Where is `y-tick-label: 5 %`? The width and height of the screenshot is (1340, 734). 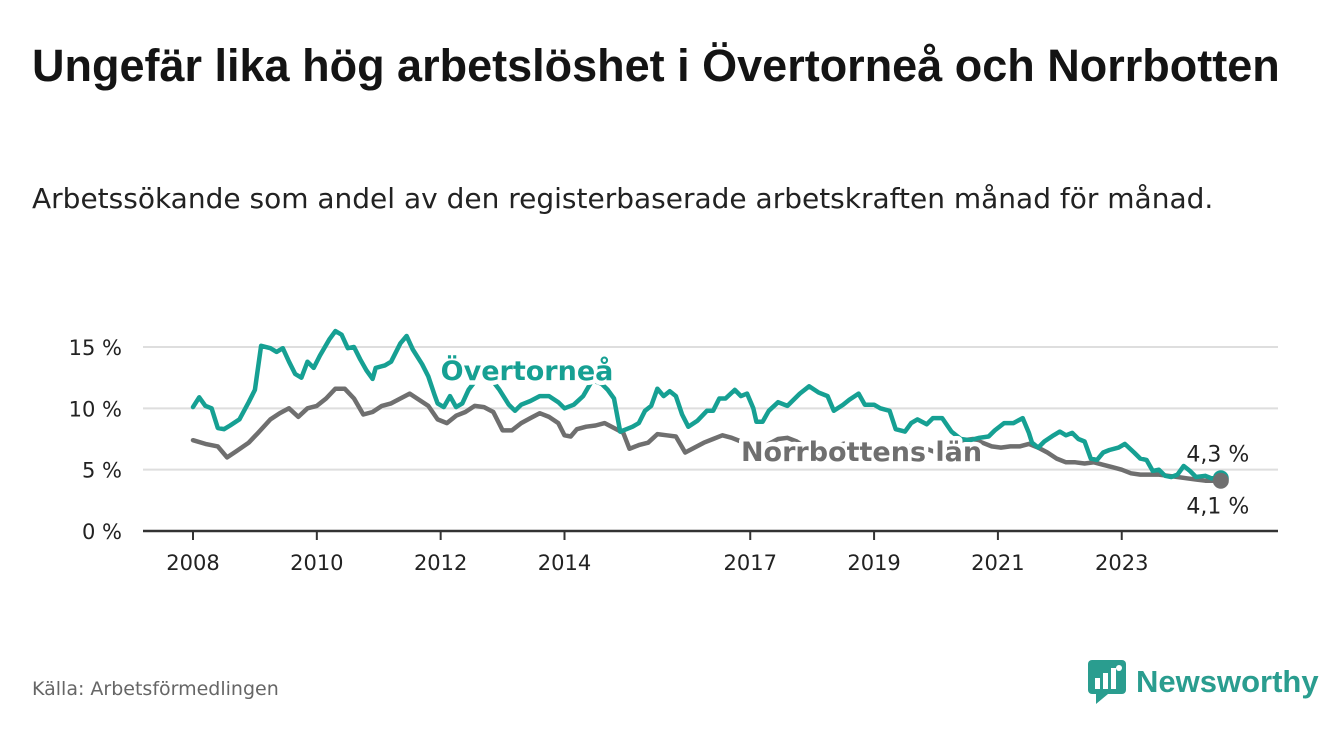 y-tick-label: 5 % is located at coordinates (102, 471).